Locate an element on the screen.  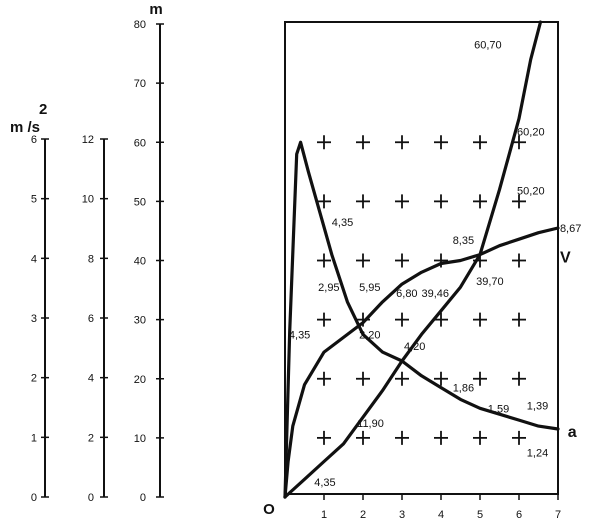
data-label: 60,20 is located at coordinates (531, 133).